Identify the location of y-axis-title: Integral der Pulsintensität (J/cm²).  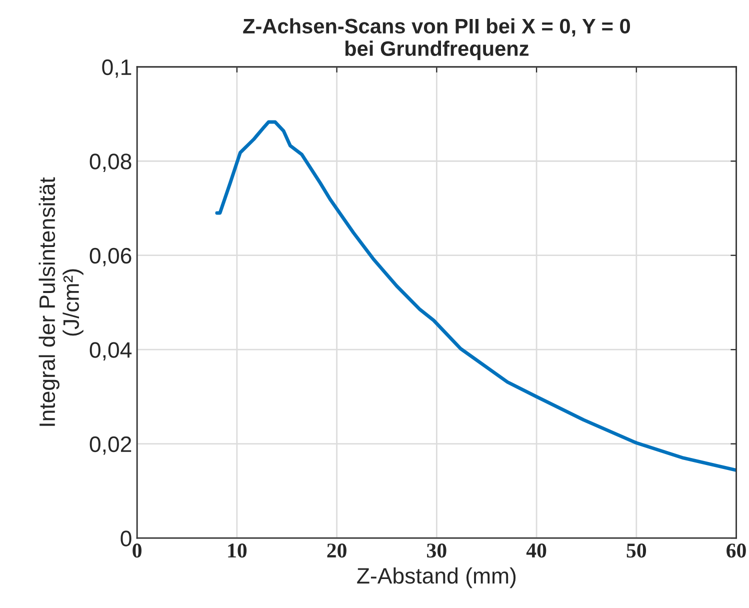
(61, 301).